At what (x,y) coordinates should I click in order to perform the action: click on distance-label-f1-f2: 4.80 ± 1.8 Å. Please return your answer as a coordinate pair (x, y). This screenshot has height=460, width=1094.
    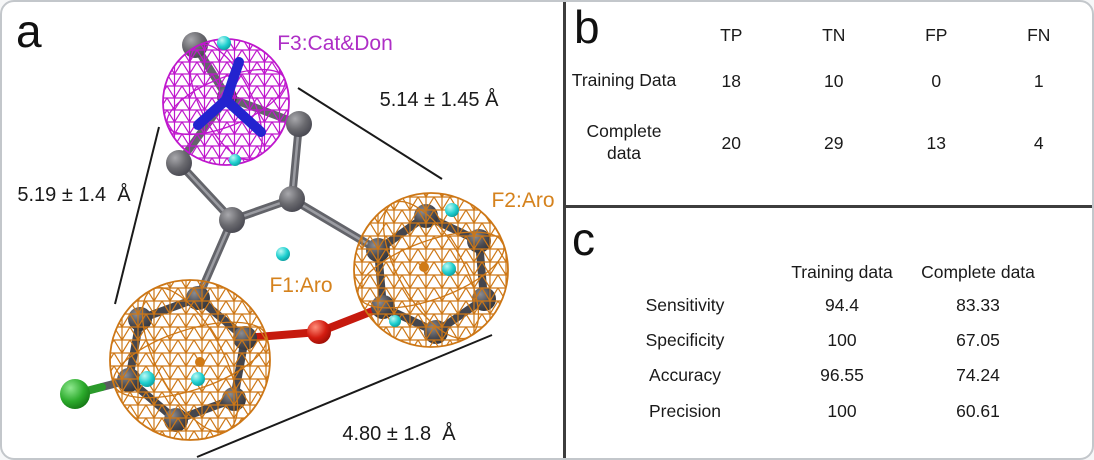
    Looking at the image, I should click on (399, 433).